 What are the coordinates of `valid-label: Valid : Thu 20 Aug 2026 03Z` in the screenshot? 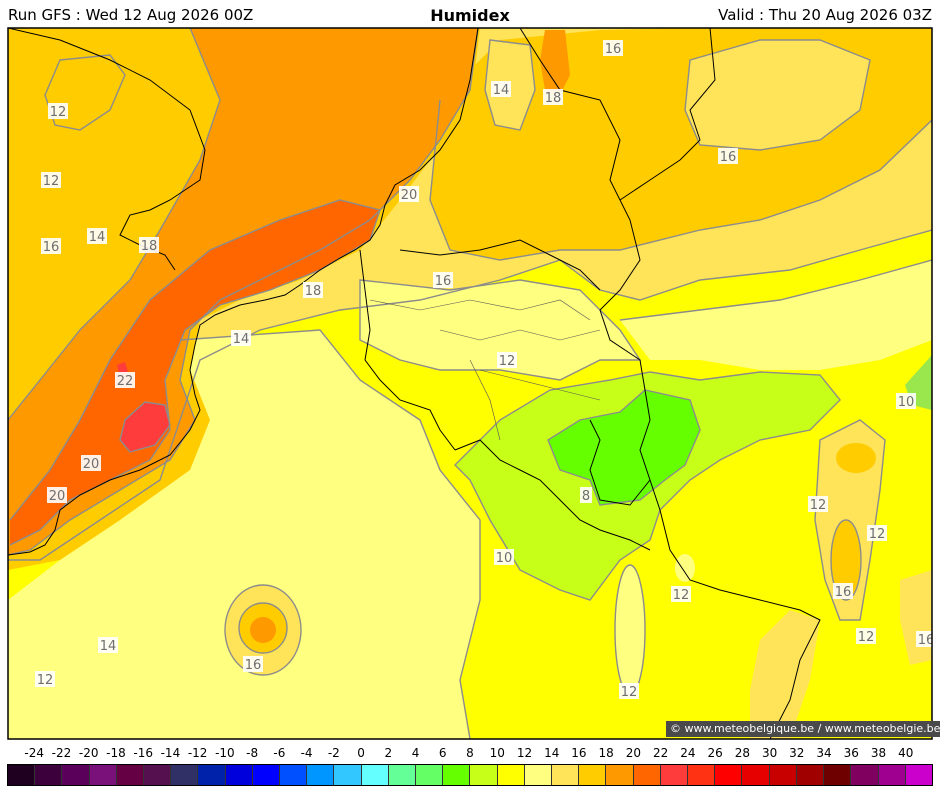 It's located at (825, 15).